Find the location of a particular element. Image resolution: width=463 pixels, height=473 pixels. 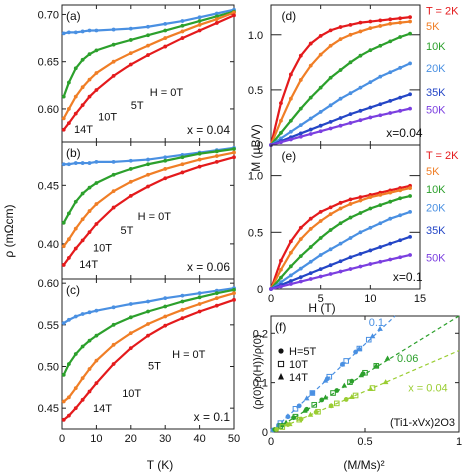

data-point-5t is located at coordinates (312, 393).